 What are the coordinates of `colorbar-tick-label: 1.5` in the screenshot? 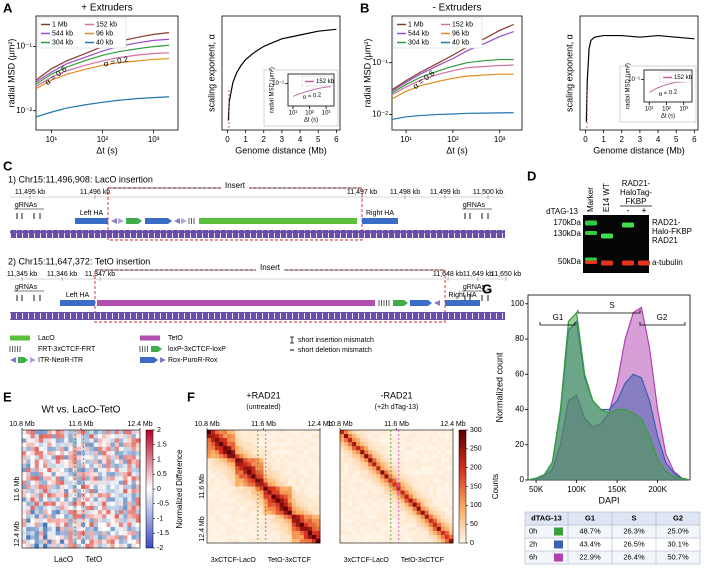 It's located at (162, 445).